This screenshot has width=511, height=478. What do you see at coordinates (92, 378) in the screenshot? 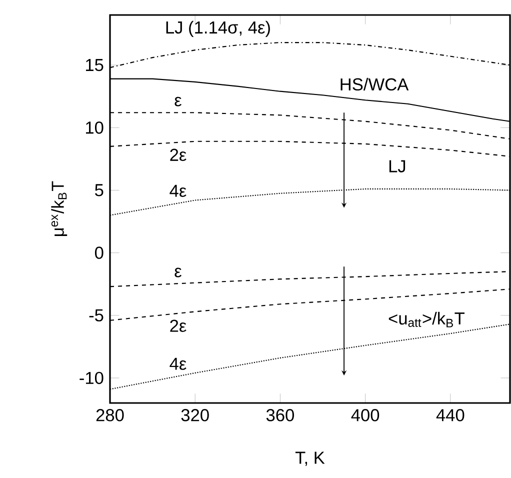
I see `y-tick-label: -10` at bounding box center [92, 378].